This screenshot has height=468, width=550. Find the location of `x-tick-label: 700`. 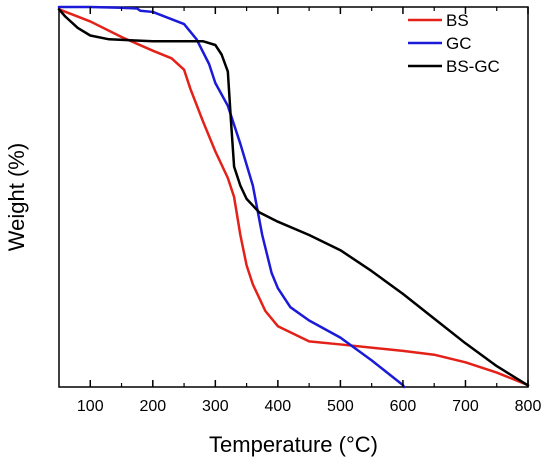

x-tick-label: 700 is located at coordinates (465, 406).